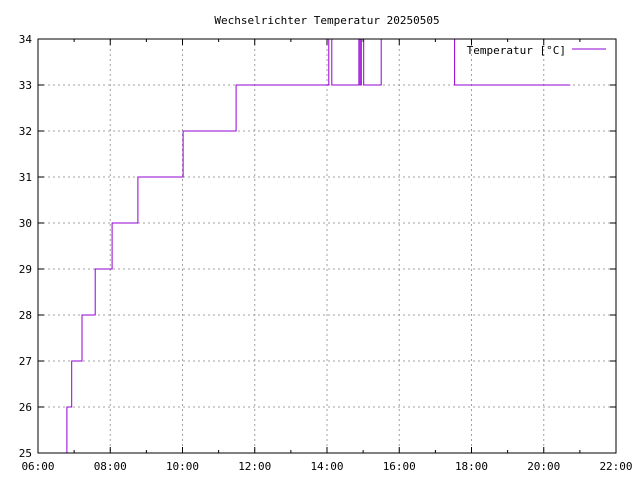 The height and width of the screenshot is (480, 640). Describe the element at coordinates (25, 315) in the screenshot. I see `y-tick-label: 28` at that location.